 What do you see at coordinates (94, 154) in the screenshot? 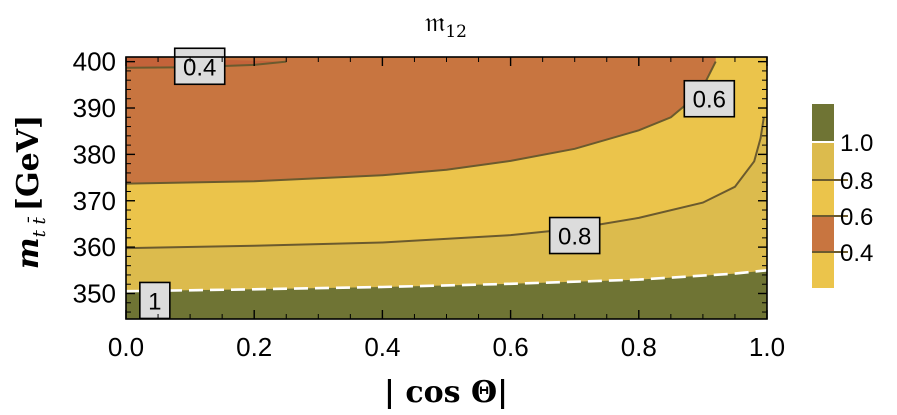
I see `y-tick-label: 380` at bounding box center [94, 154].